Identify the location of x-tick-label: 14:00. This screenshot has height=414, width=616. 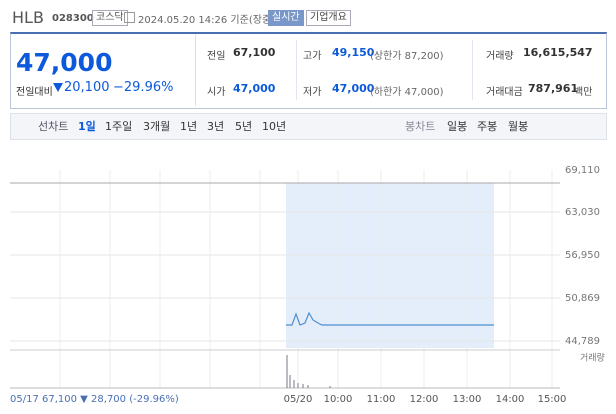
(510, 399).